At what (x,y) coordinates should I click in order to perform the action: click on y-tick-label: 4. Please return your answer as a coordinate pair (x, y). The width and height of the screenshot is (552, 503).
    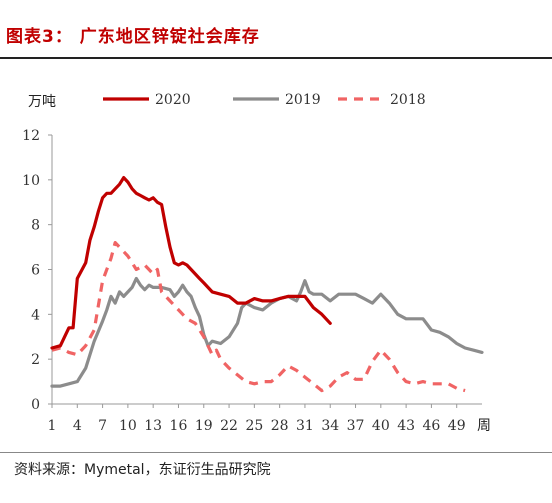
    Looking at the image, I should click on (35, 315).